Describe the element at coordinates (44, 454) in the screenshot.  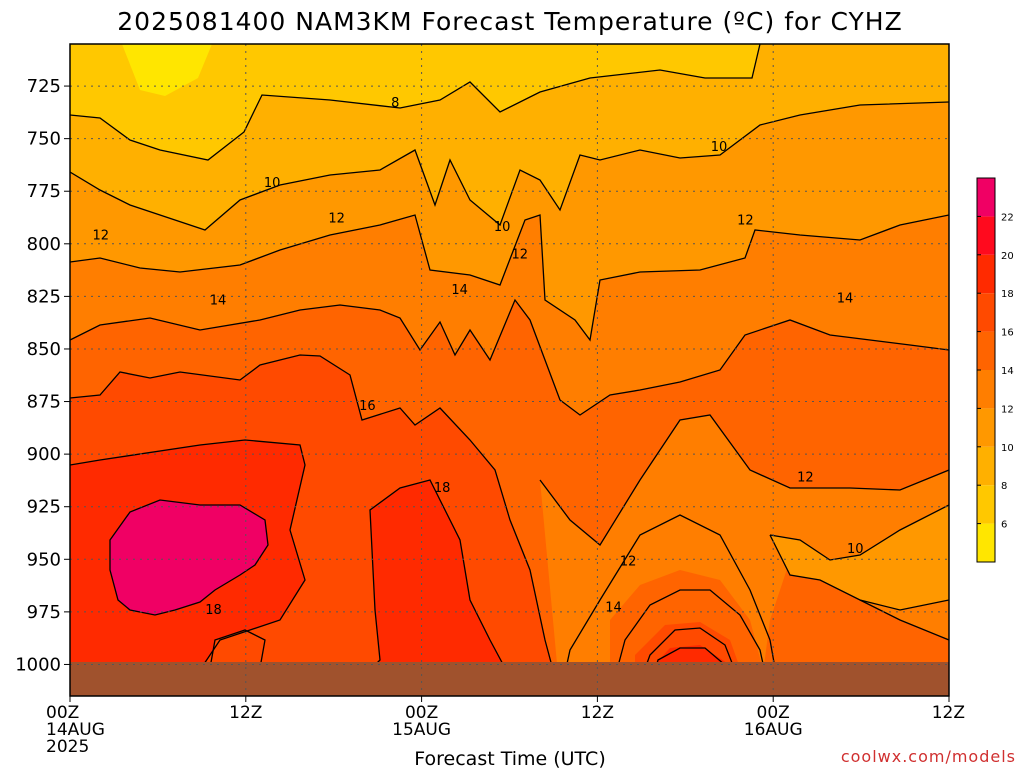
I see `y-tick-label: 900` at that location.